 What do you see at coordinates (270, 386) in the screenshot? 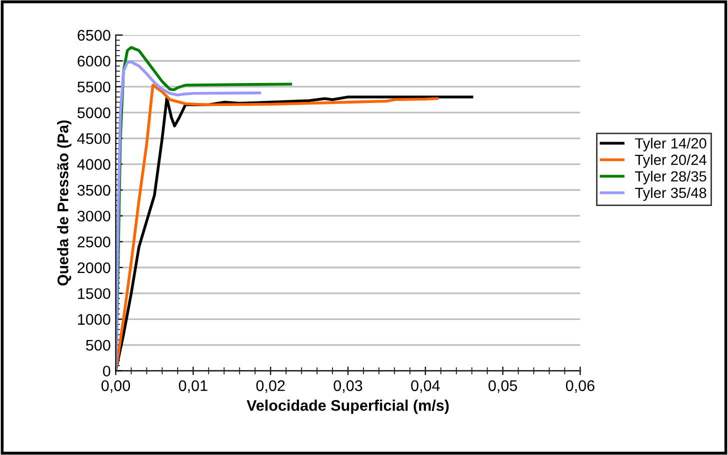
I see `x-tick-label: 0,02` at bounding box center [270, 386].